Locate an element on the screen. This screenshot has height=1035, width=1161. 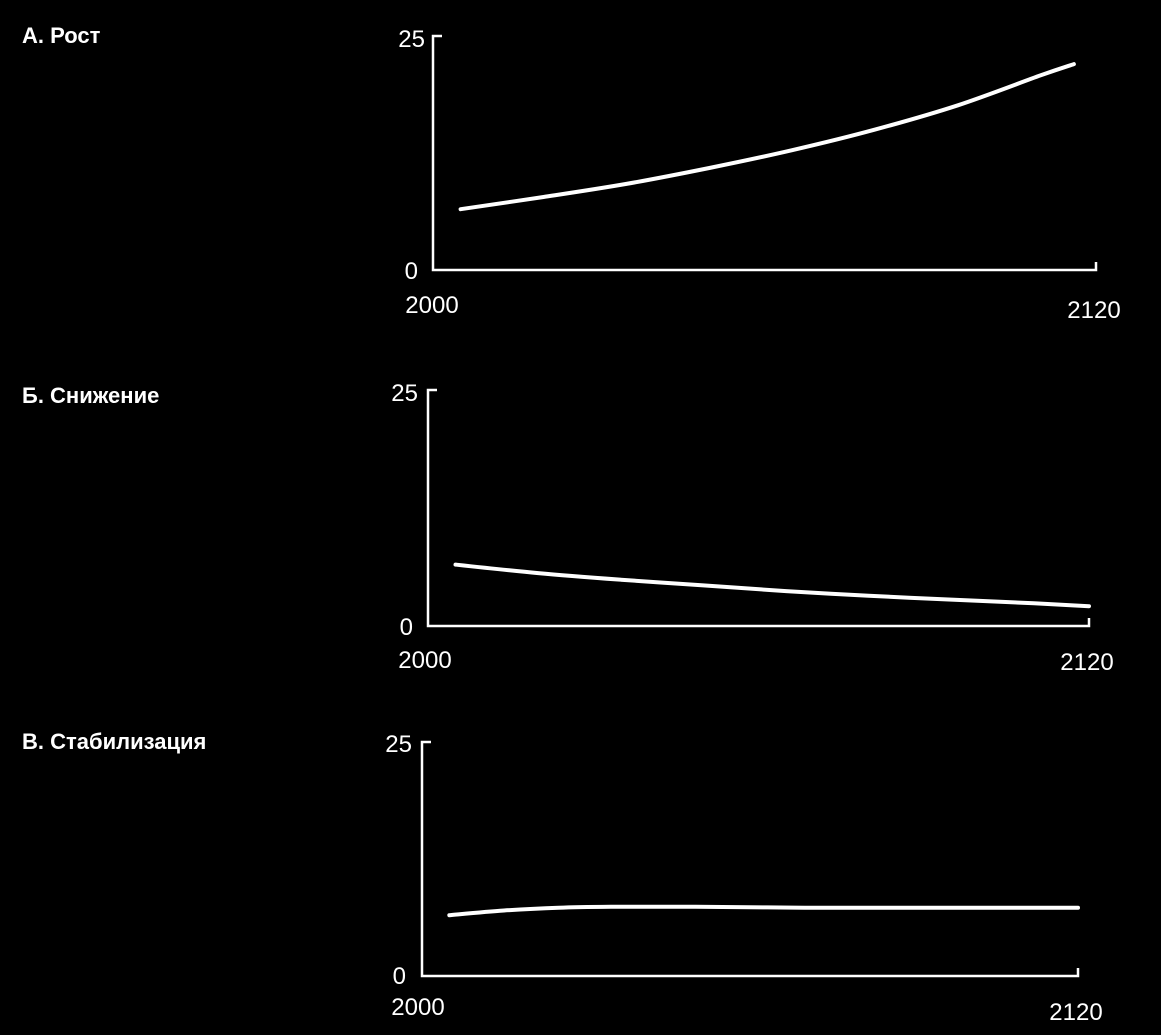
series-line-decline is located at coordinates (772, 585).